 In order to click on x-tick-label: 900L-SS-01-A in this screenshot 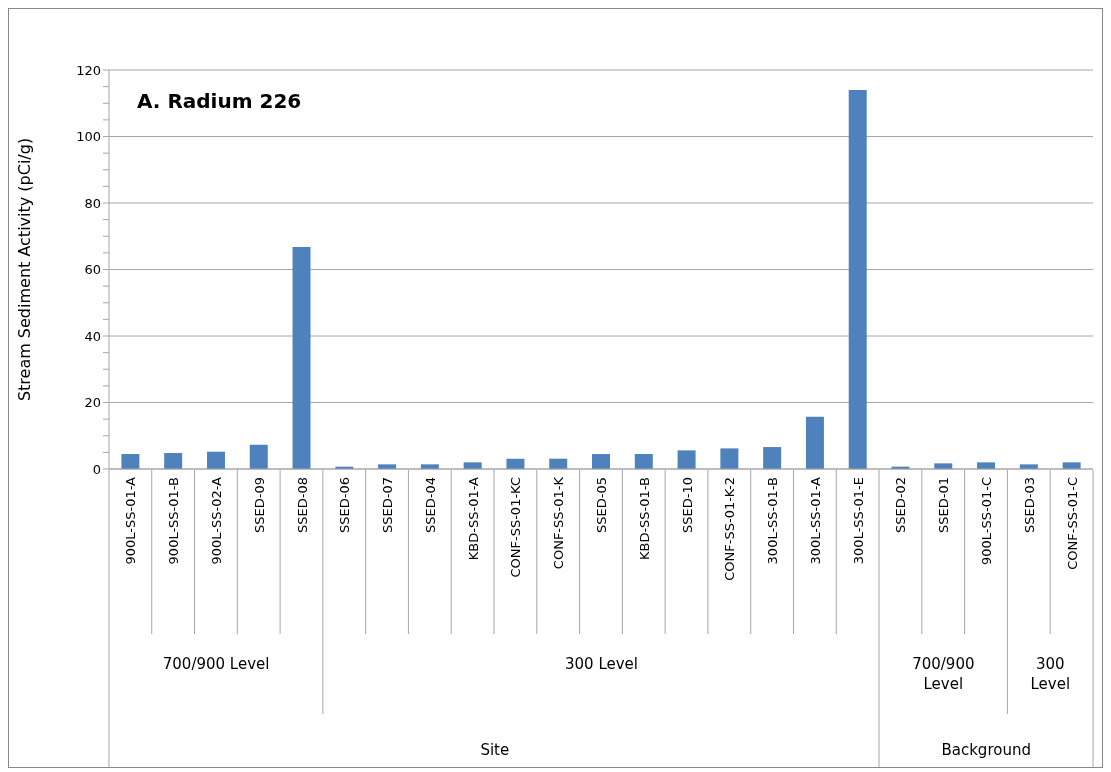, I will do `click(131, 520)`.